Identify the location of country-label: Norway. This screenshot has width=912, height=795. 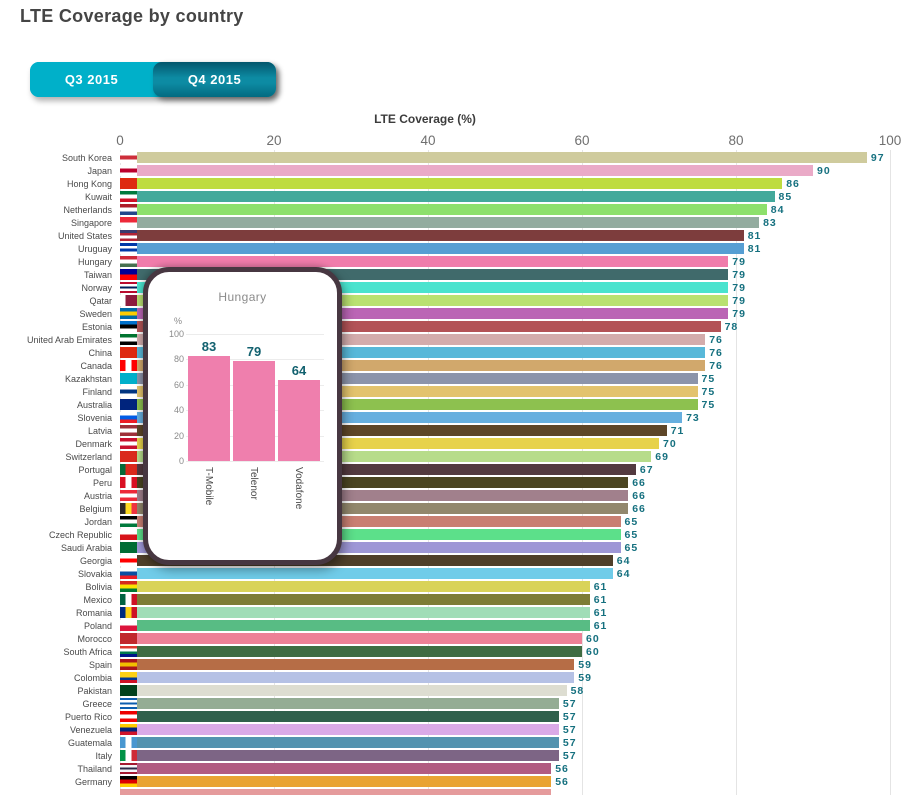
(96, 287).